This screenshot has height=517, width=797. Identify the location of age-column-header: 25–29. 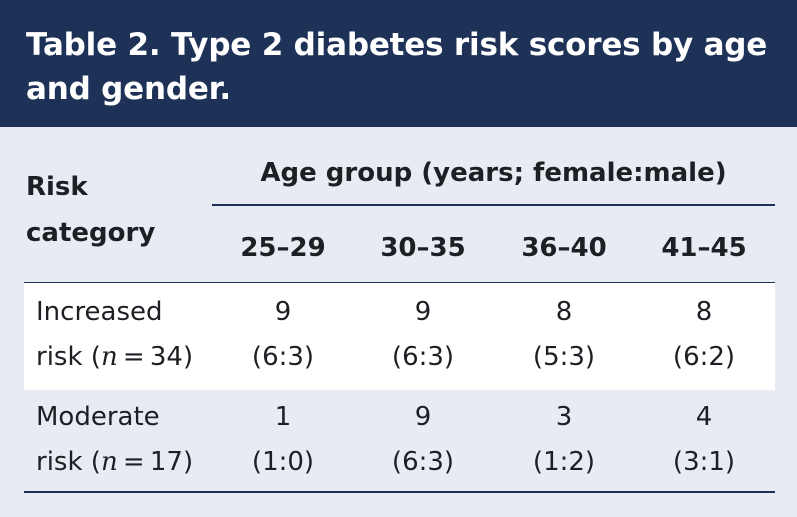
(283, 248).